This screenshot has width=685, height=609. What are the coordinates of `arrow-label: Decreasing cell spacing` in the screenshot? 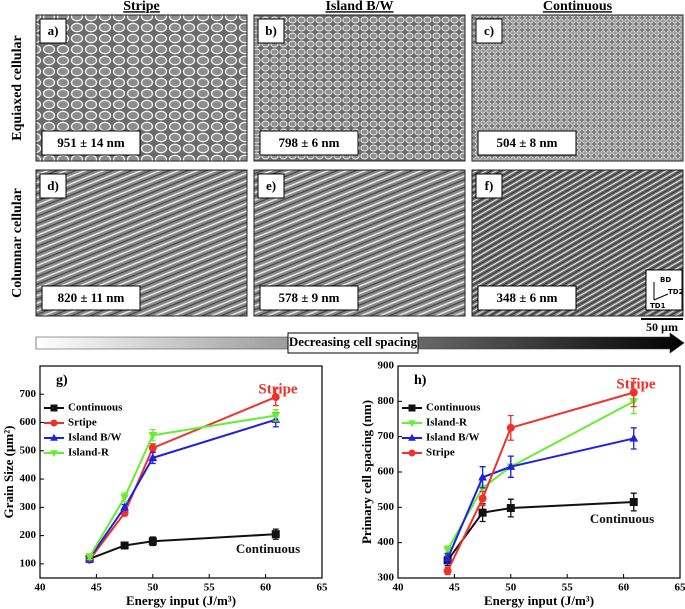 It's located at (353, 341).